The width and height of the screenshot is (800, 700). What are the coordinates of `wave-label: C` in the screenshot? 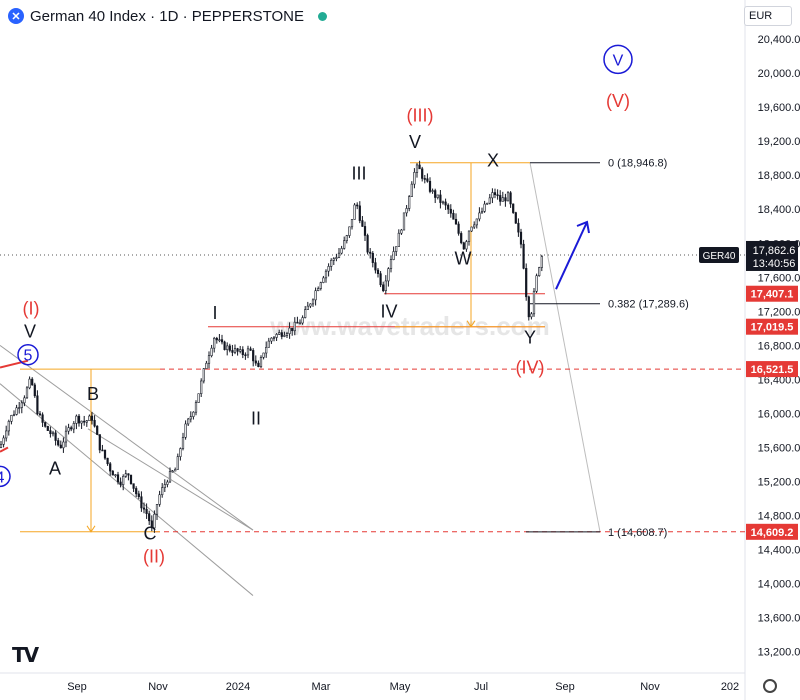 It's located at (150, 533).